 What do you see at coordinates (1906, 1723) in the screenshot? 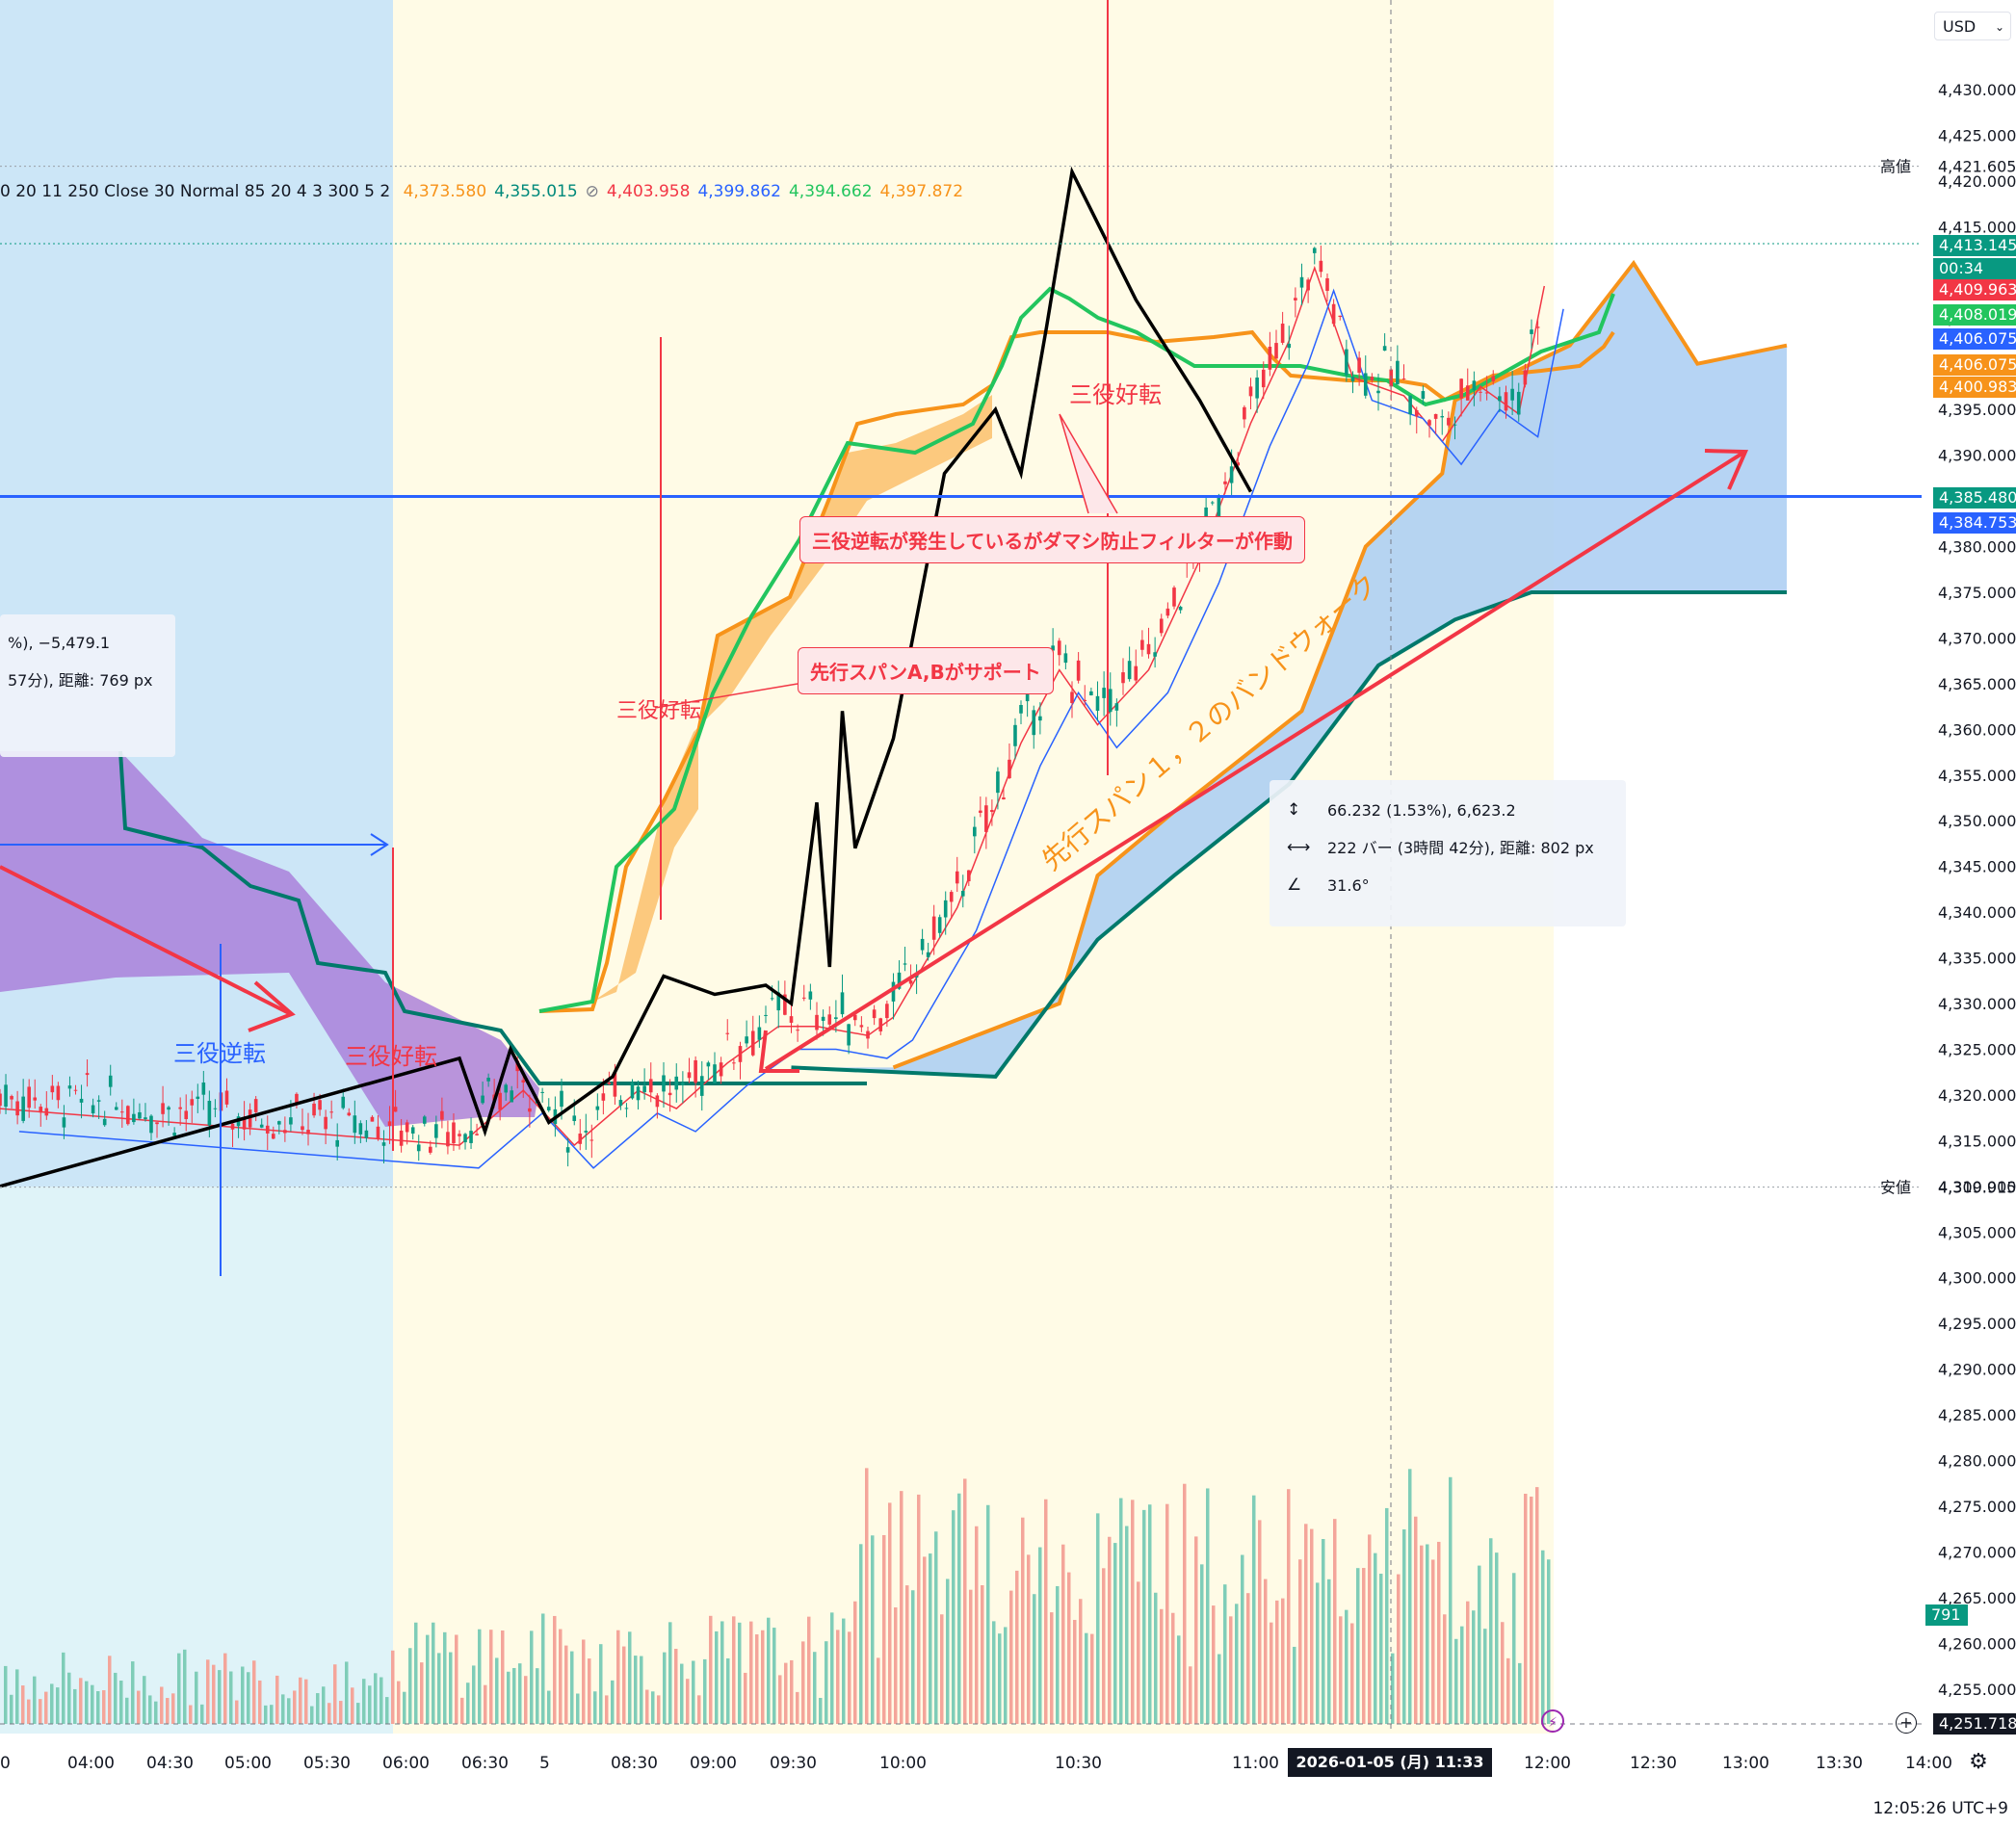
I see `add-alert-icon: +` at bounding box center [1906, 1723].